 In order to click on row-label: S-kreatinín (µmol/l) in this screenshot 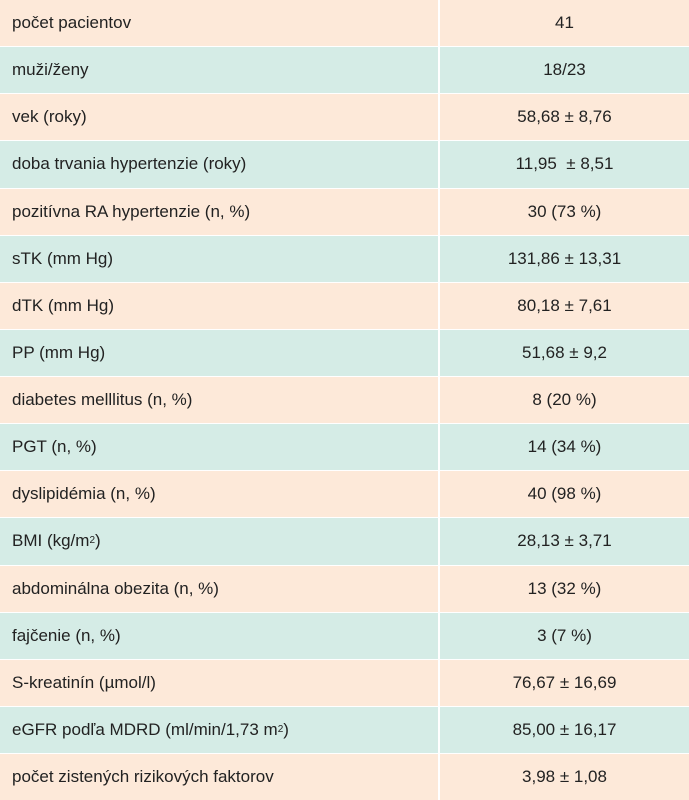, I will do `click(220, 682)`.